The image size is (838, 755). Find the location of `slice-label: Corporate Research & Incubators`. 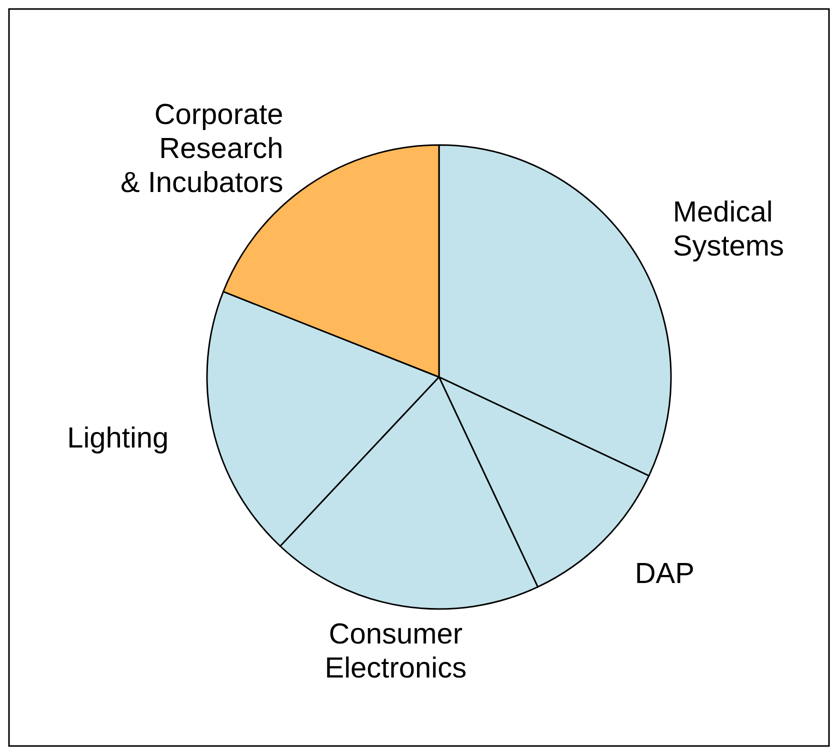

slice-label: Corporate Research & Incubators is located at coordinates (202, 148).